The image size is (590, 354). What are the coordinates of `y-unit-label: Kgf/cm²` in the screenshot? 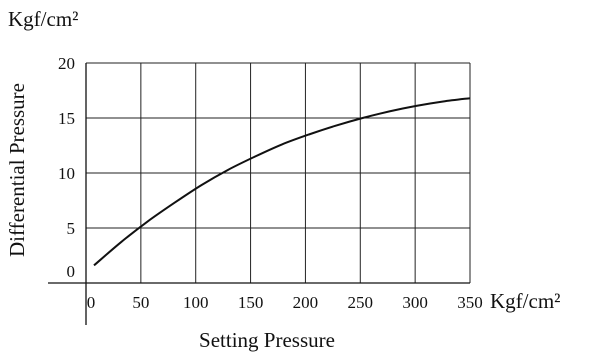 It's located at (43, 19).